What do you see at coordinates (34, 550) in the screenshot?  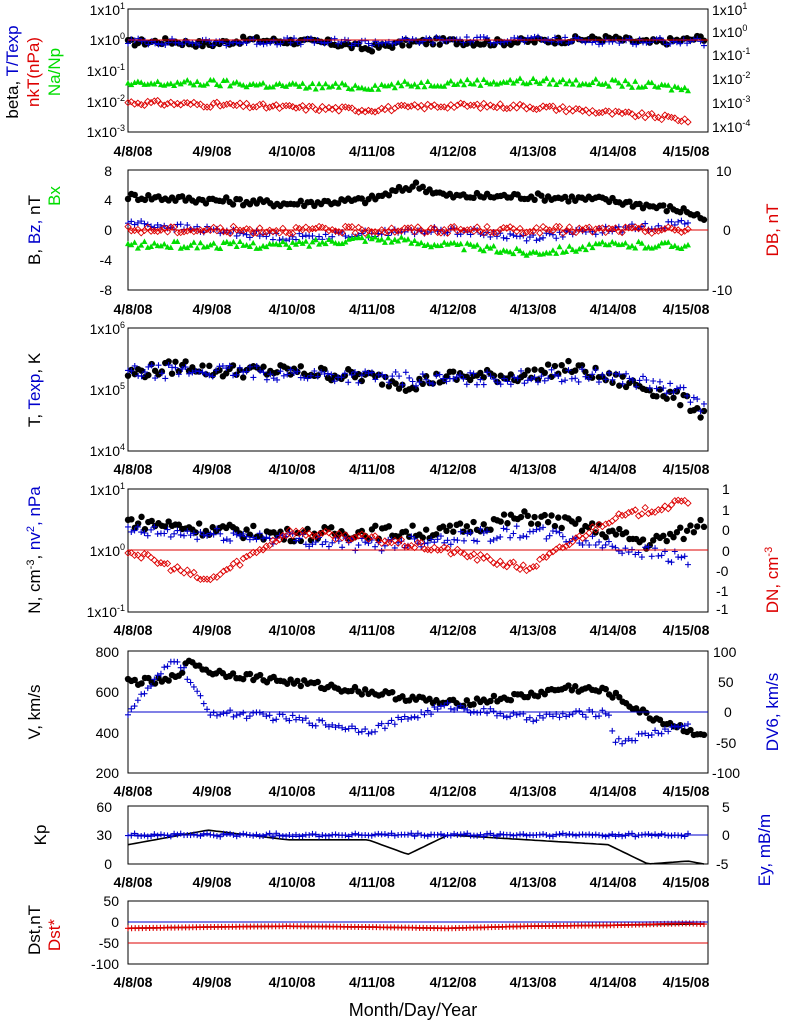 I see `p4-y-label: N, cm-3, nv2, nPa` at bounding box center [34, 550].